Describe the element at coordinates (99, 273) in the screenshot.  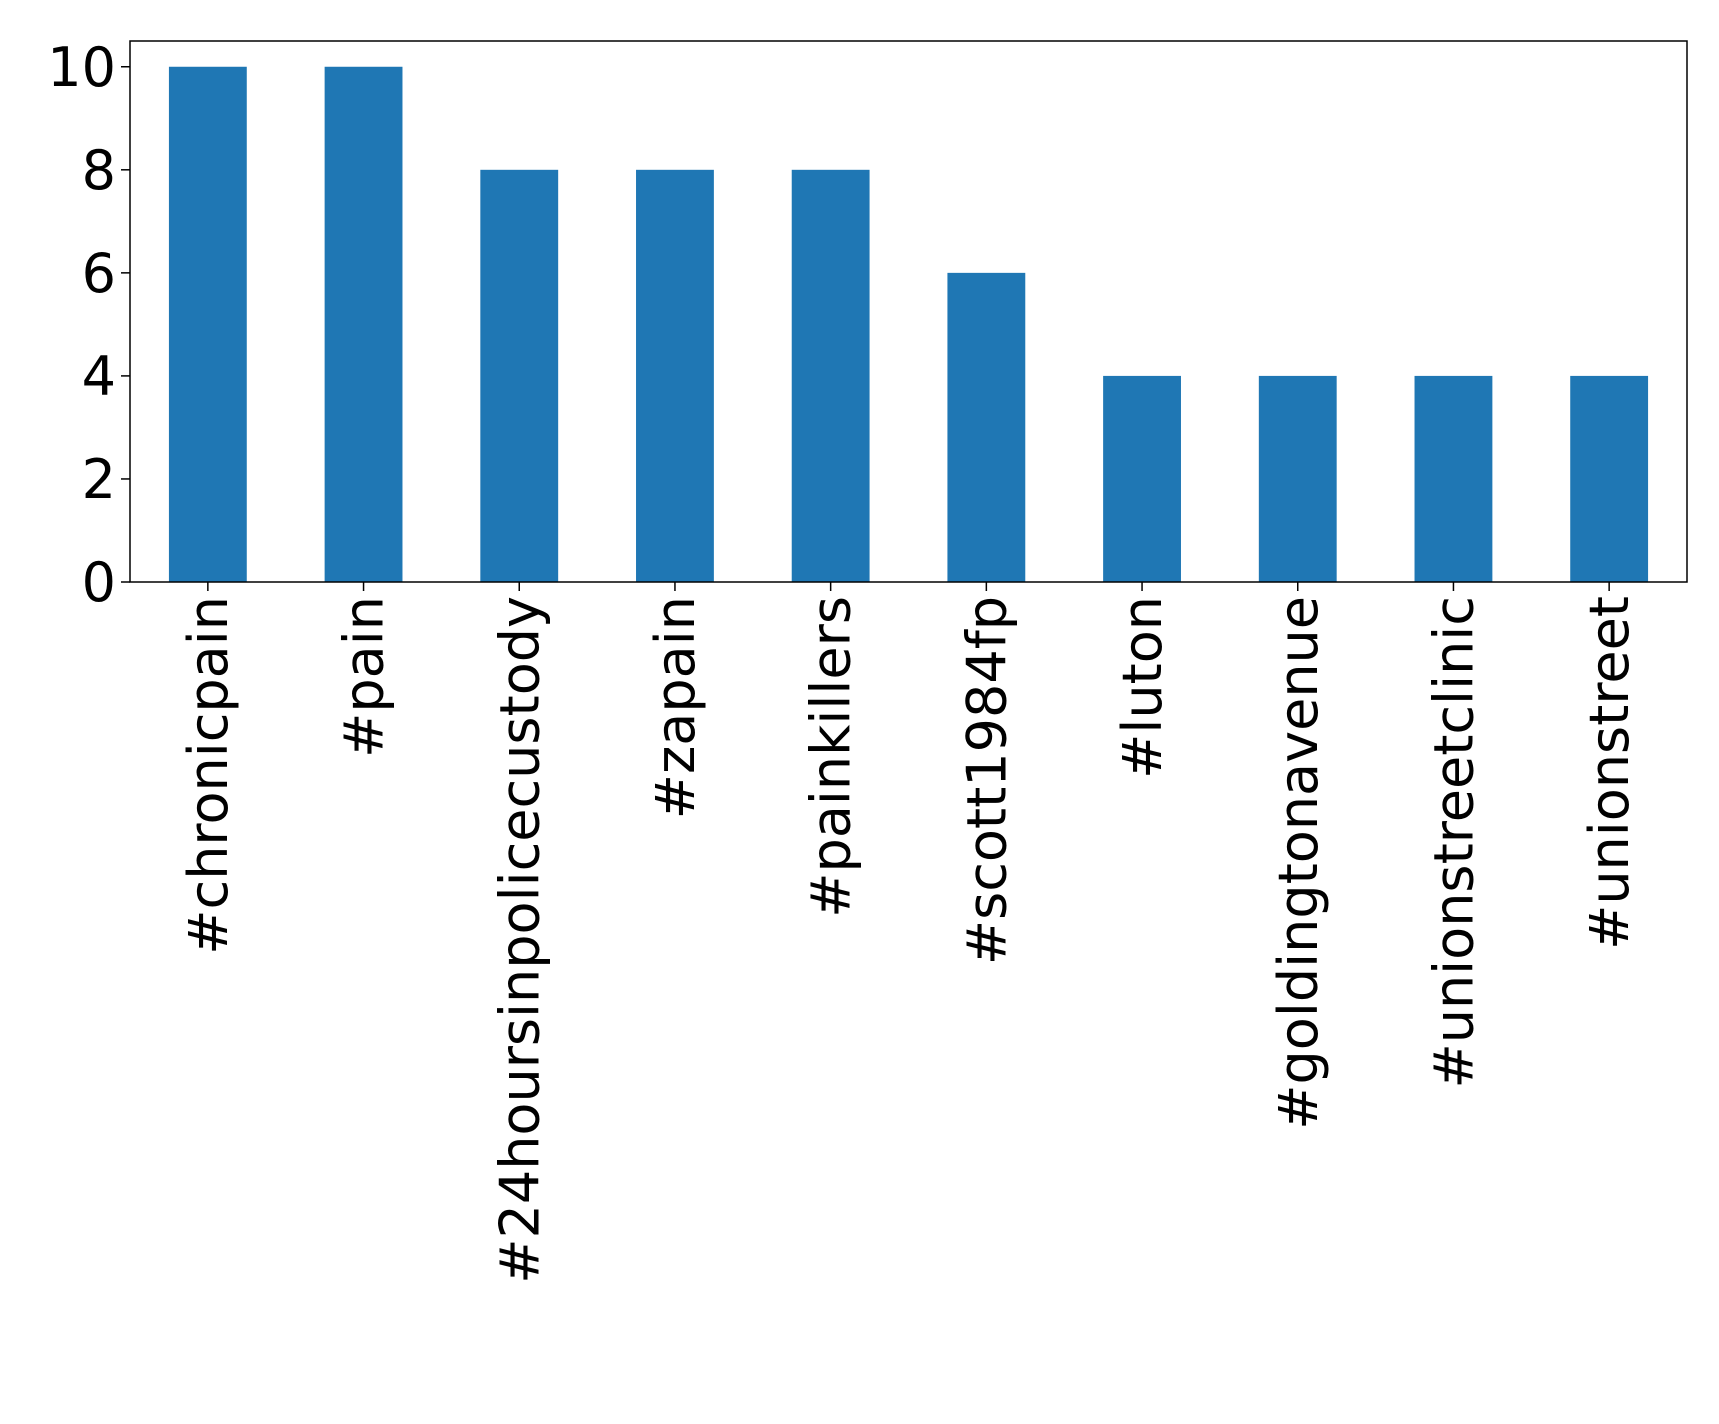
I see `y-tick-label: 6` at that location.